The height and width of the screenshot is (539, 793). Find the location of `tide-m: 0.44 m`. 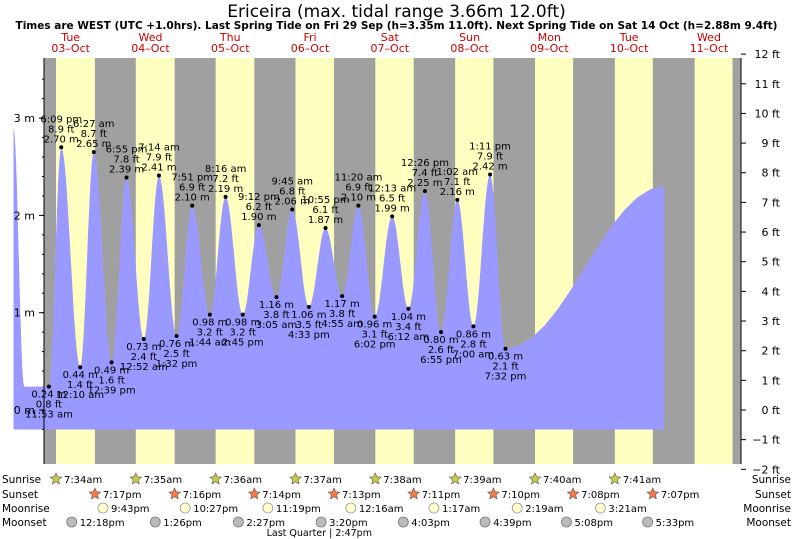

tide-m: 0.44 m is located at coordinates (80, 375).